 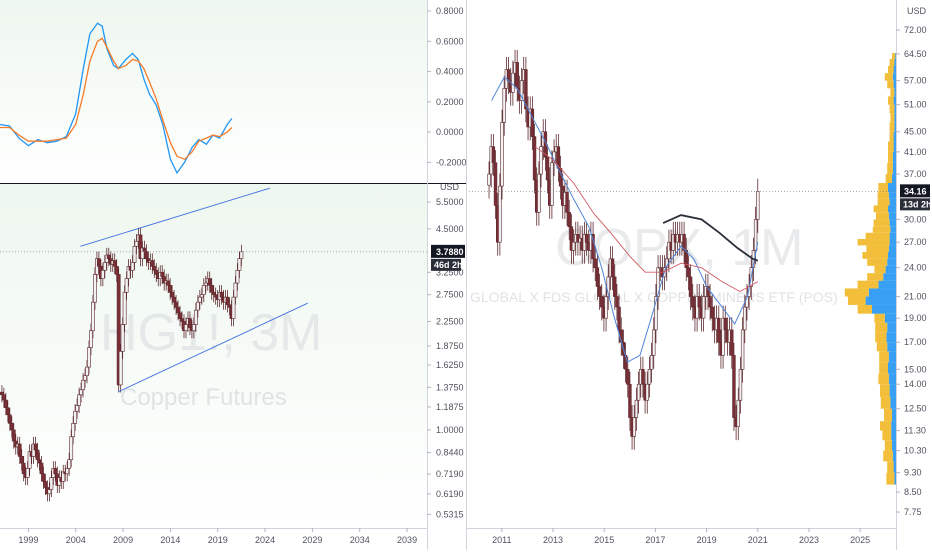 What do you see at coordinates (450, 11) in the screenshot?
I see `osc-tick-label: 0.8000` at bounding box center [450, 11].